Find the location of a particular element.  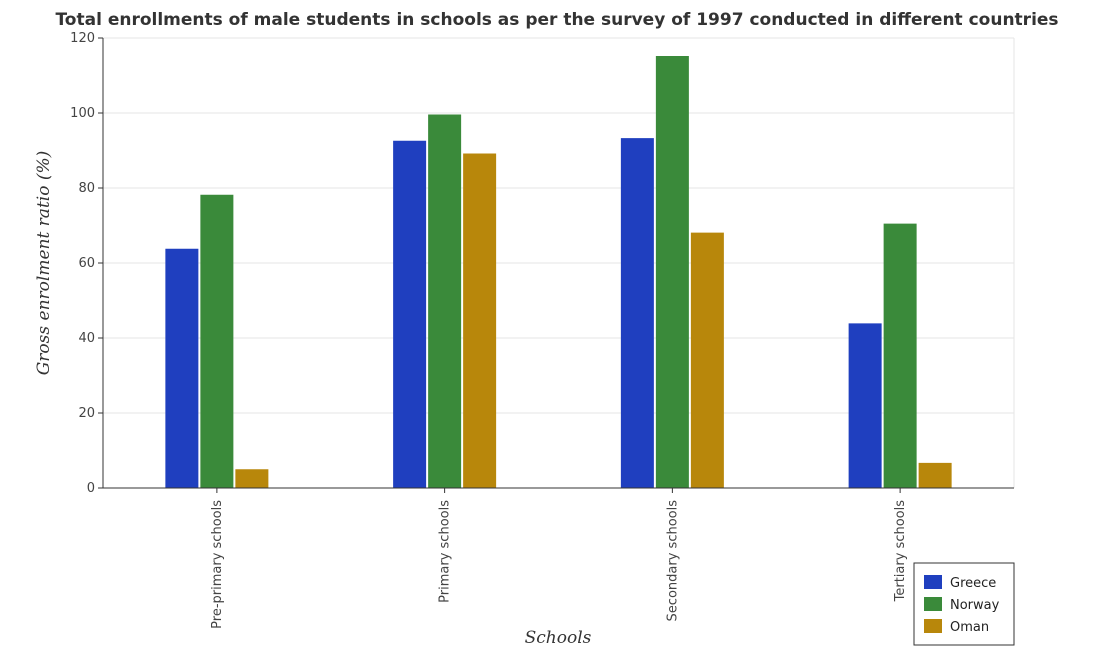

x-tick-label: Tertiary schools is located at coordinates (900, 551).